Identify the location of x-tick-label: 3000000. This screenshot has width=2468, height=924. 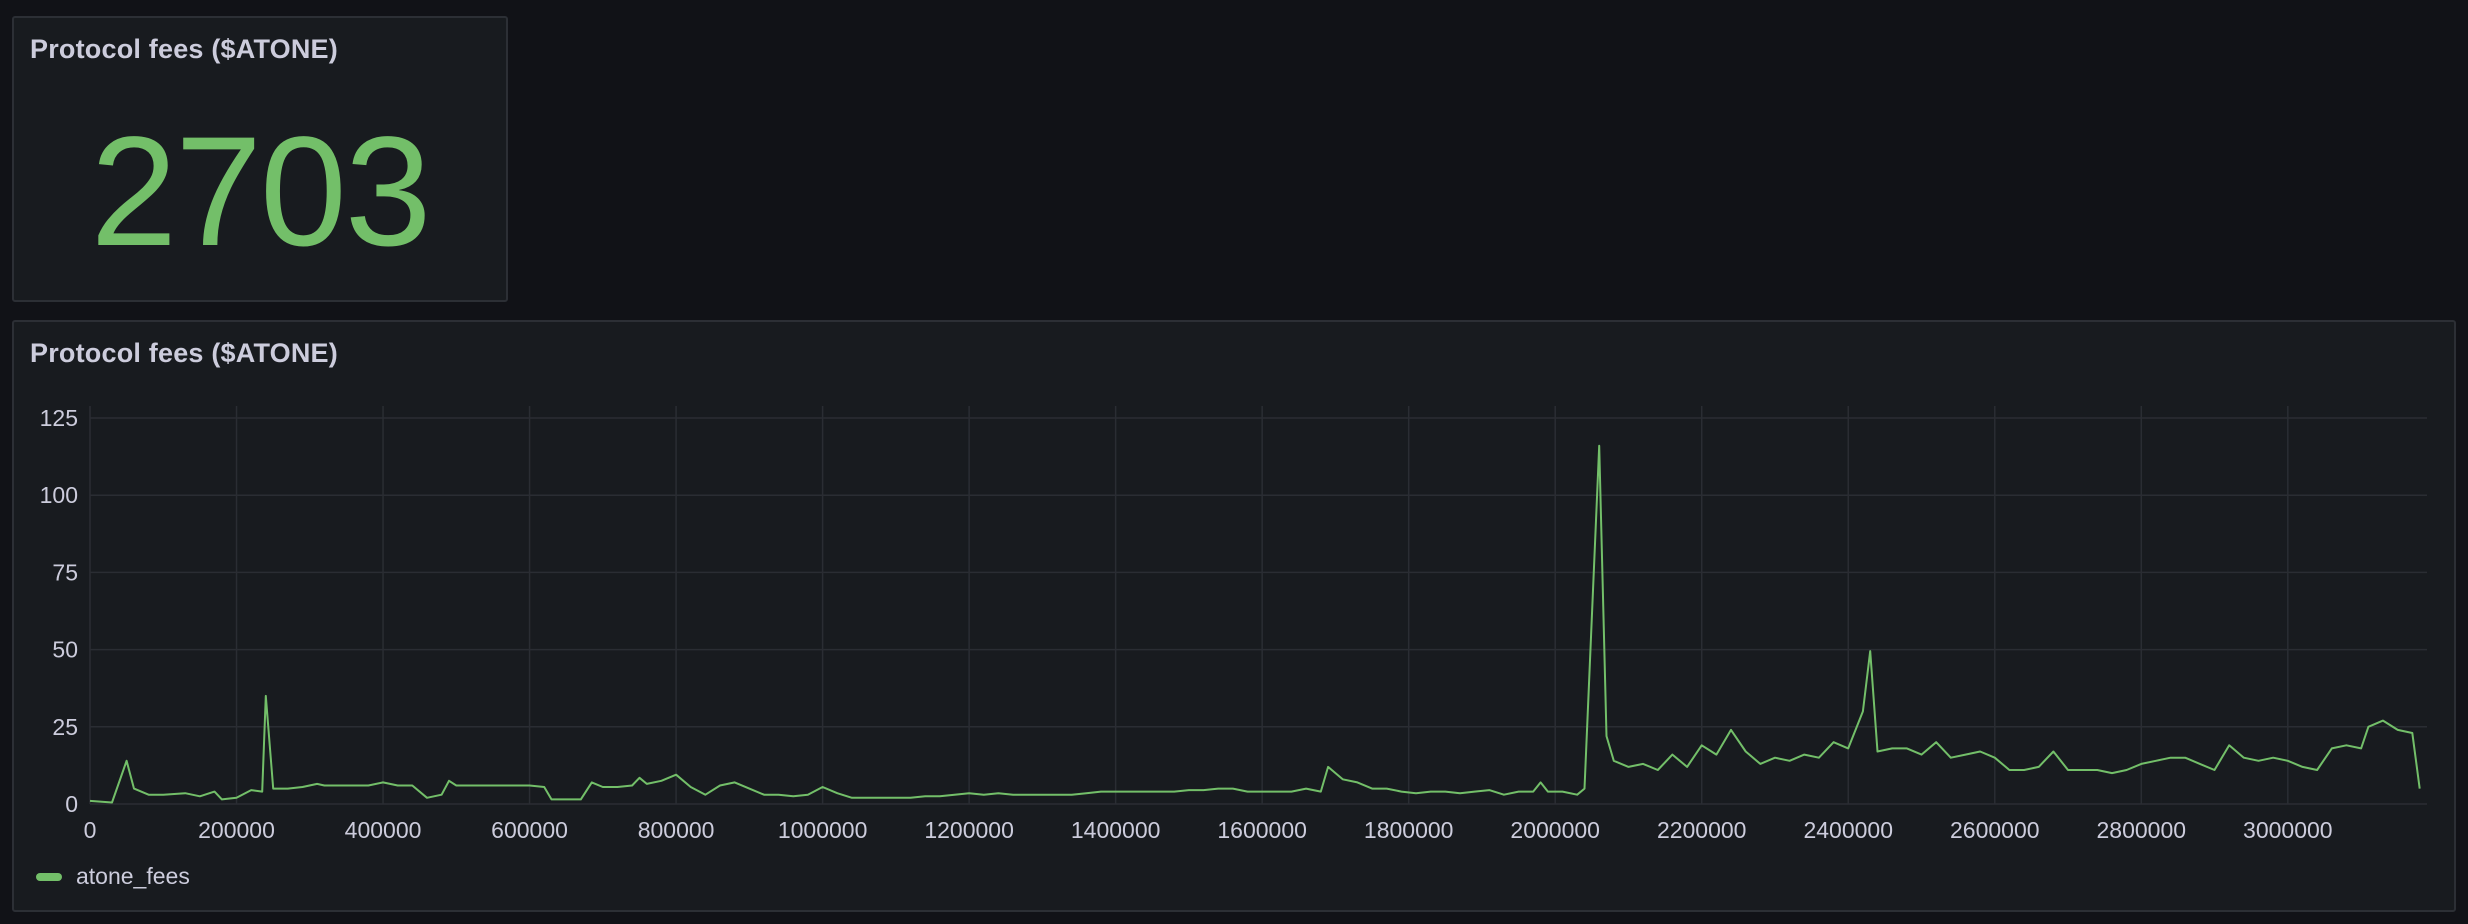
(2288, 830).